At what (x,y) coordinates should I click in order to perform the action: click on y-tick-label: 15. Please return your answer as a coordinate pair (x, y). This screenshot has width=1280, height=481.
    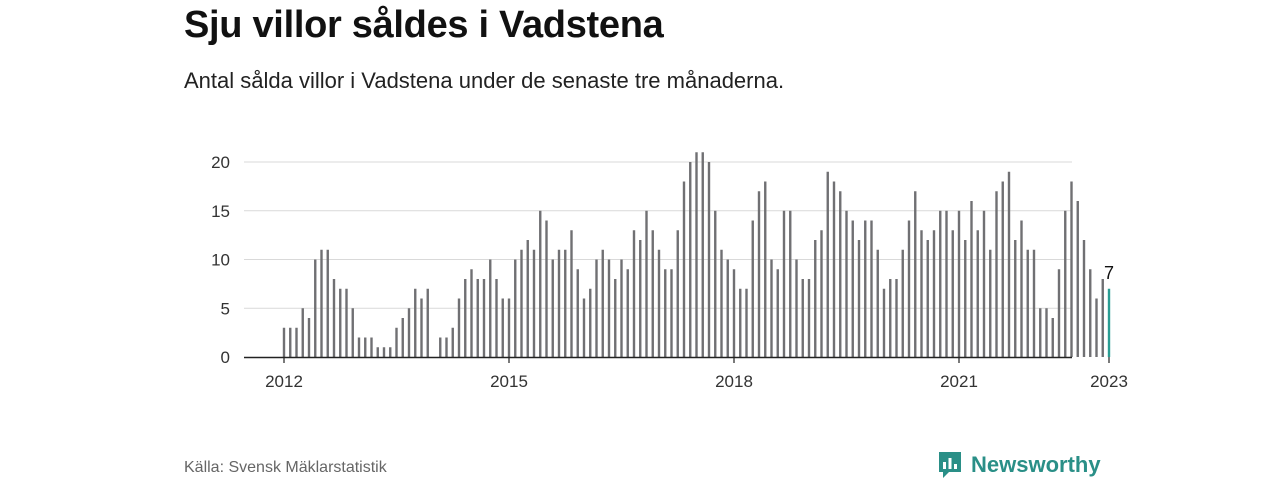
    Looking at the image, I should click on (220, 211).